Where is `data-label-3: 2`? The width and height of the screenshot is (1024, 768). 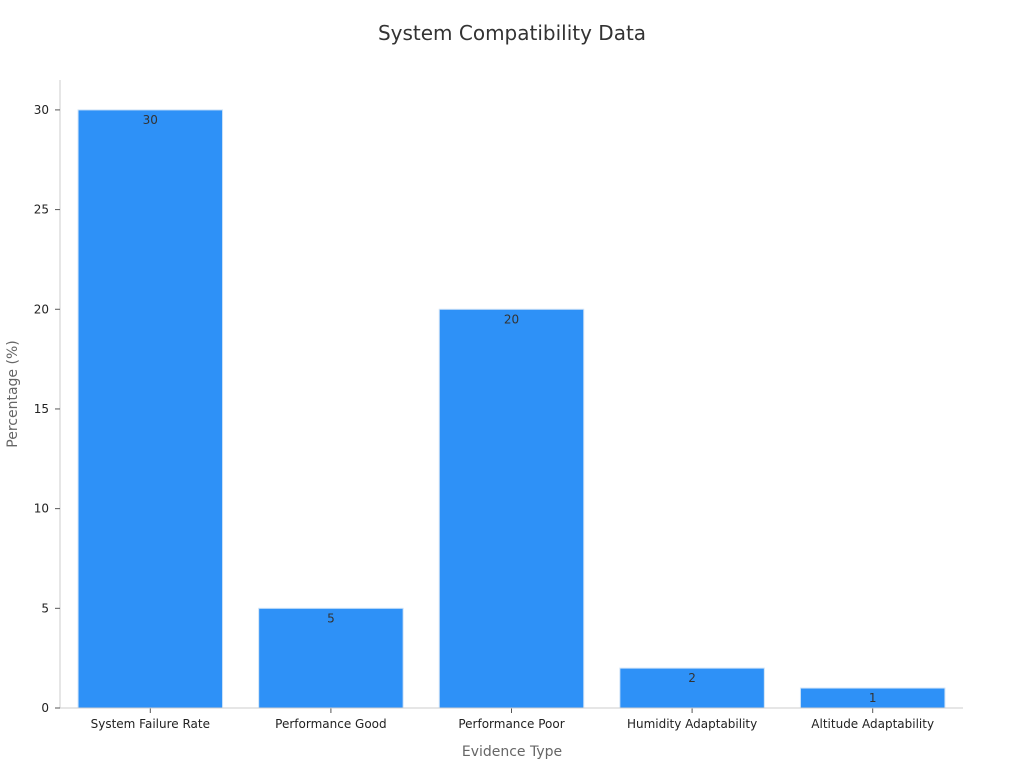 data-label-3: 2 is located at coordinates (692, 678).